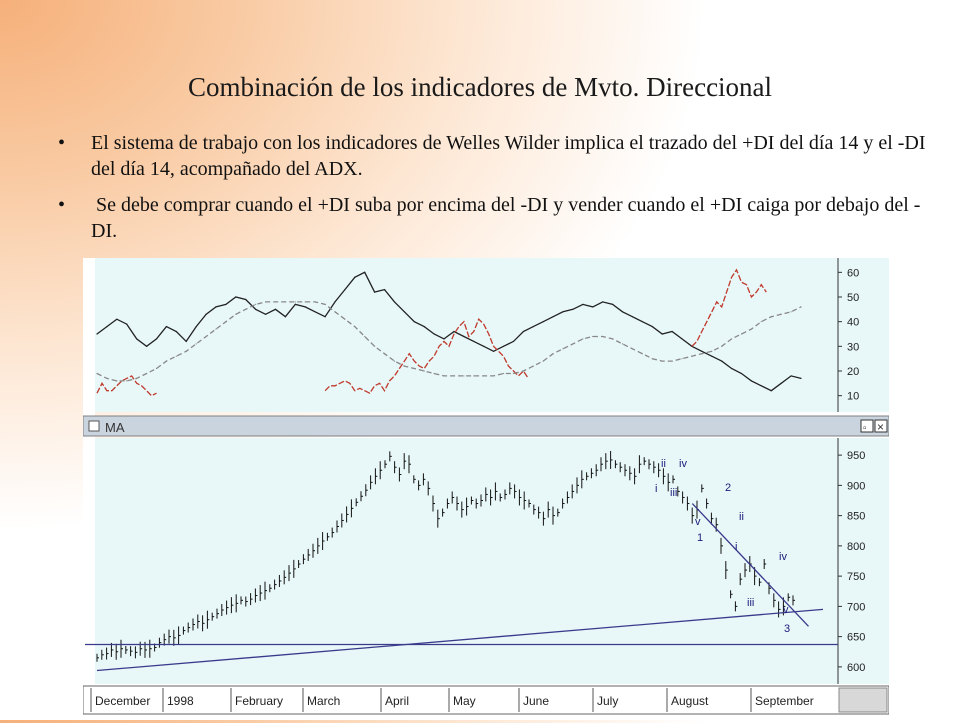 The width and height of the screenshot is (960, 723). I want to click on wave-label: i, so click(656, 489).